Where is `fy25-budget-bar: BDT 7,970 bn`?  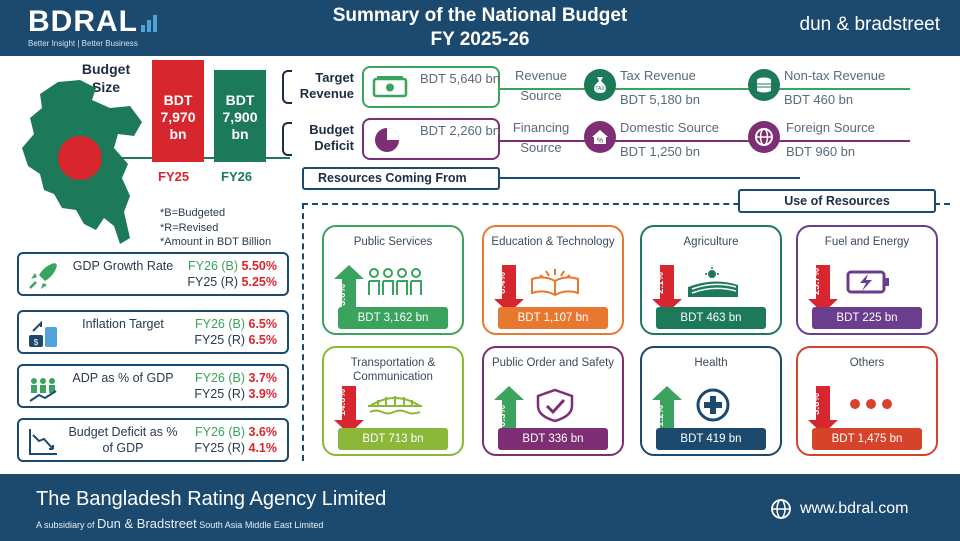 fy25-budget-bar: BDT 7,970 bn is located at coordinates (178, 111).